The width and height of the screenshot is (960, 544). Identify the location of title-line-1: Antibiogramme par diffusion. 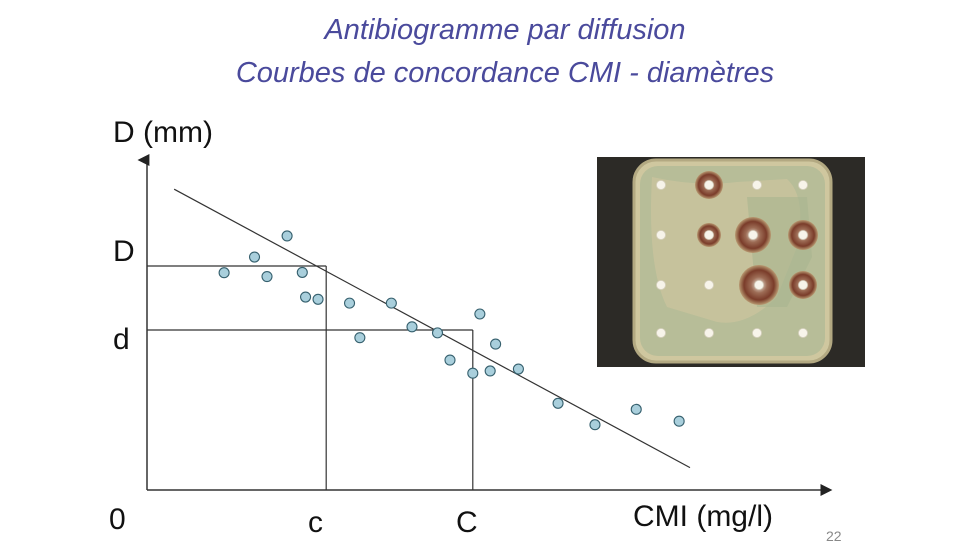
(505, 30).